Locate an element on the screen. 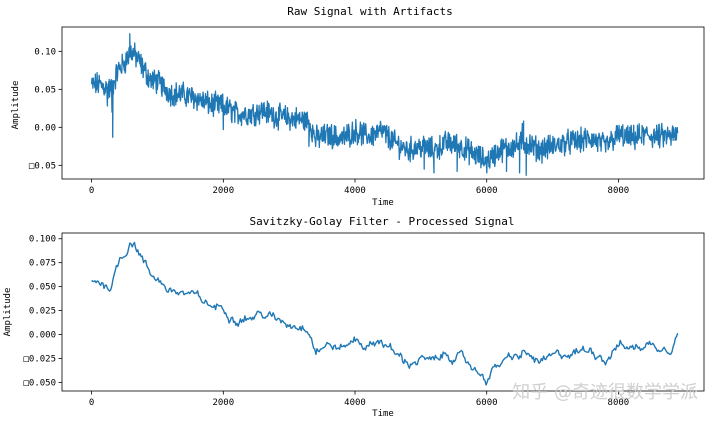  ytick-label: 0.00 is located at coordinates (45, 128).